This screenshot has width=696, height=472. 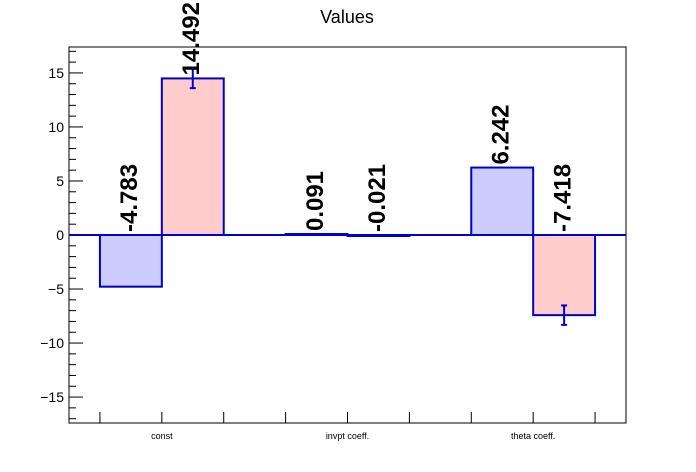 What do you see at coordinates (129, 198) in the screenshot?
I see `bar-value-label: -4.783` at bounding box center [129, 198].